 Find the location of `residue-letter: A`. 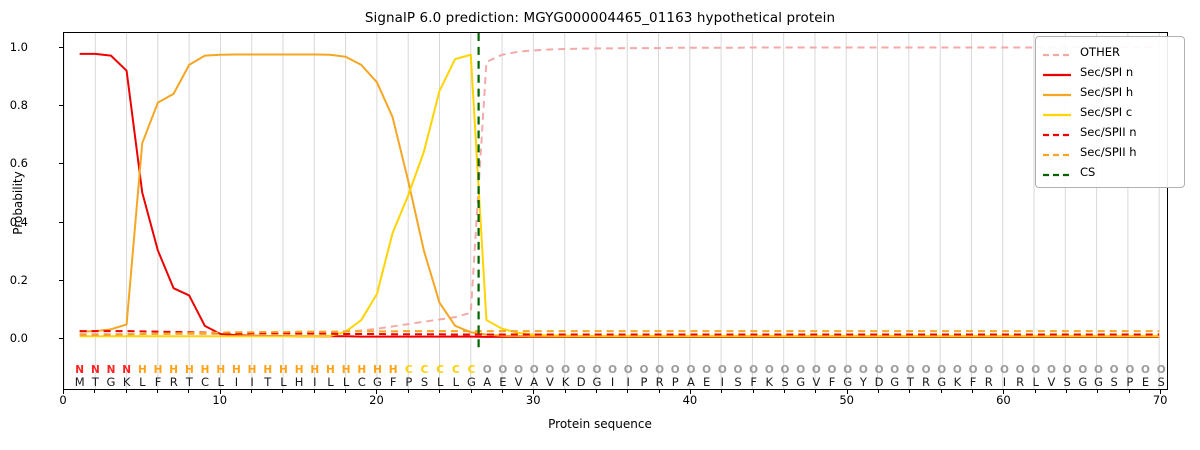

residue-letter: A is located at coordinates (534, 382).